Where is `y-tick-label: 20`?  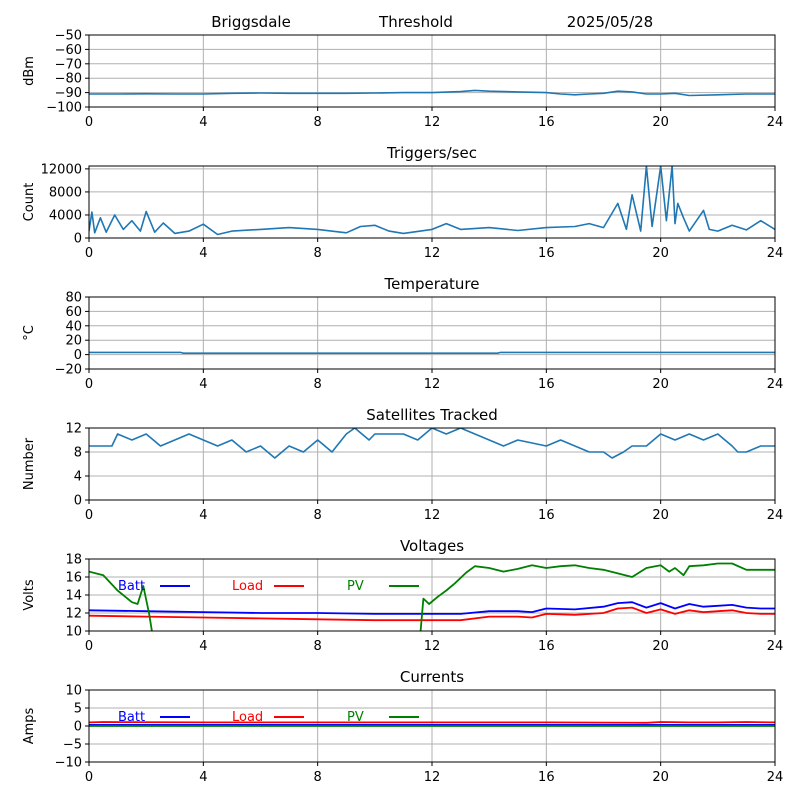
y-tick-label: 20 is located at coordinates (73, 341).